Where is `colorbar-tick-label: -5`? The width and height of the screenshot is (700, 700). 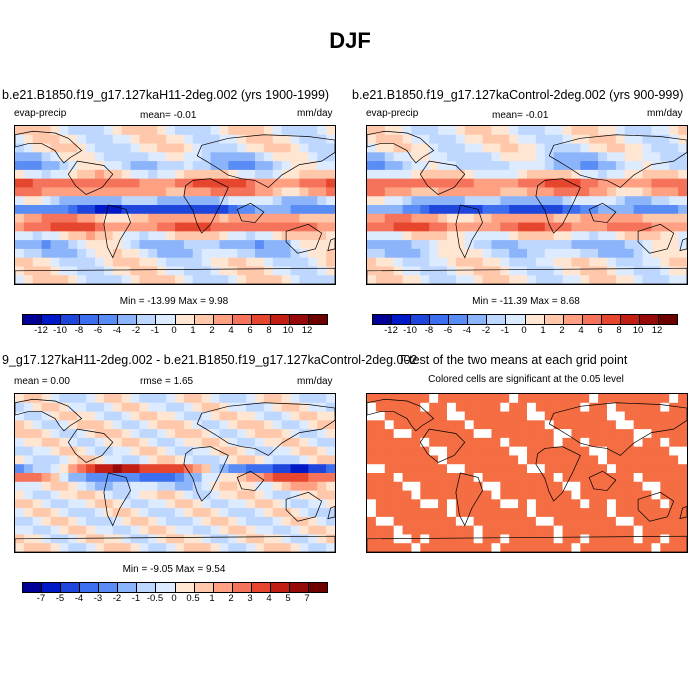
colorbar-tick-label: -5 is located at coordinates (60, 598).